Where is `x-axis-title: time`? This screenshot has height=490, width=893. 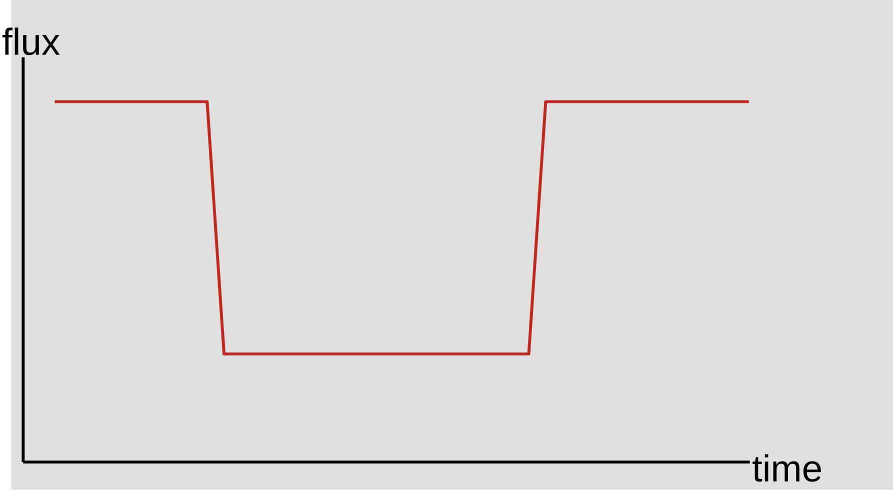 x-axis-title: time is located at coordinates (786, 468).